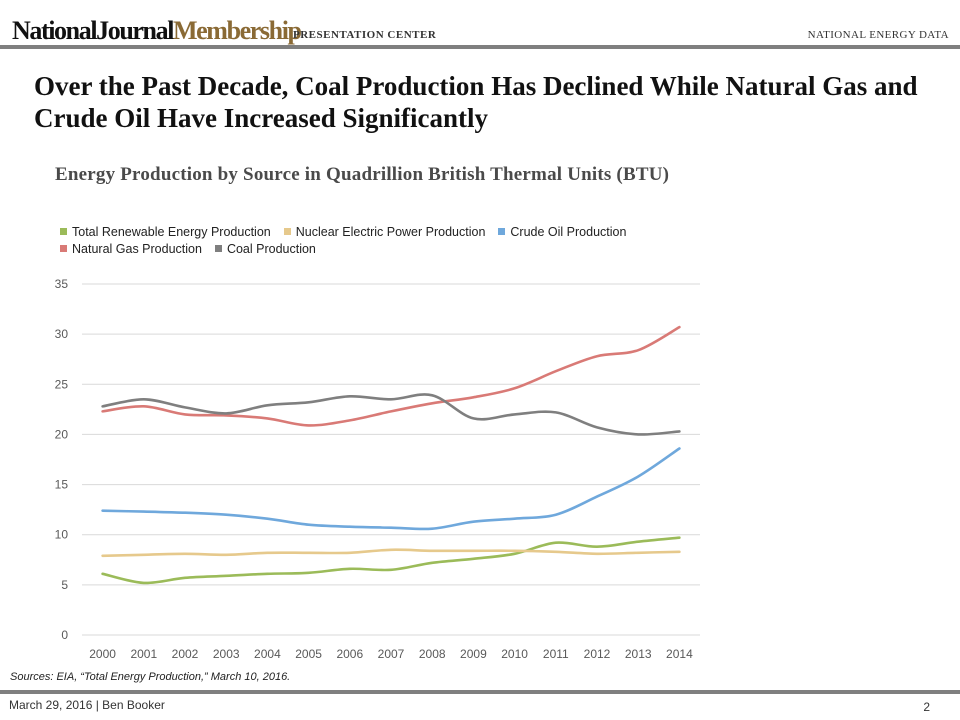 This screenshot has width=960, height=720. I want to click on x-tick-label: 2001, so click(143, 654).